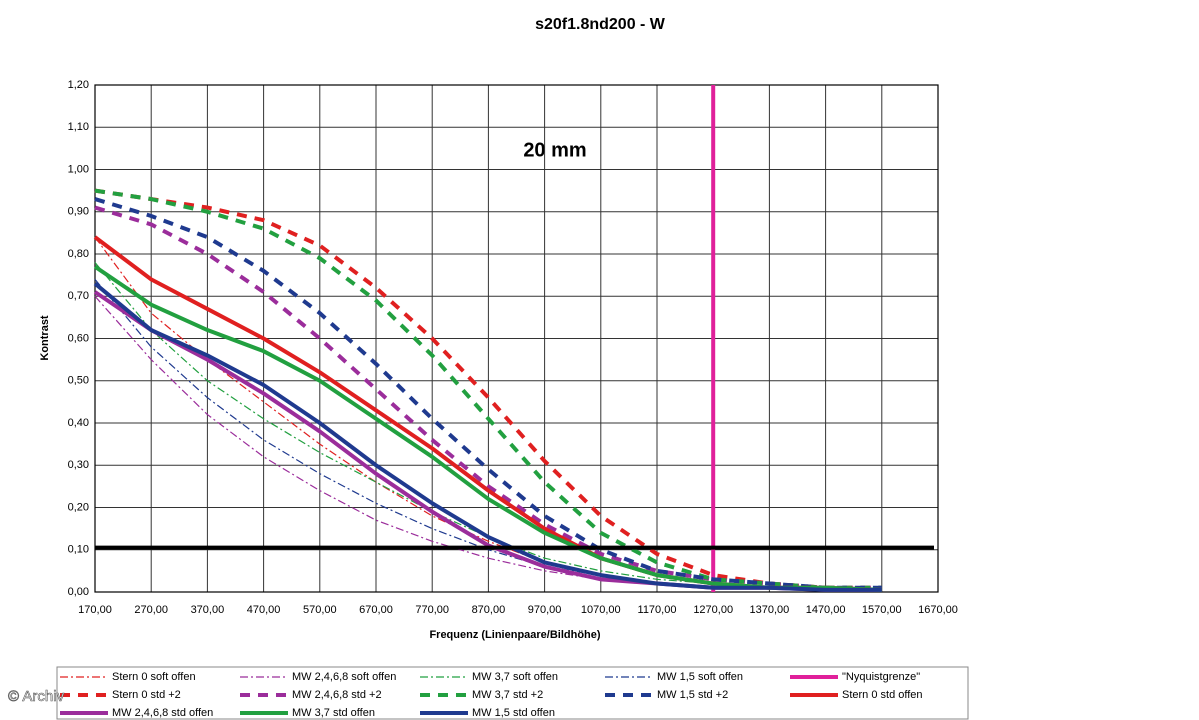  What do you see at coordinates (78, 127) in the screenshot?
I see `y-tick-label: 1,10` at bounding box center [78, 127].